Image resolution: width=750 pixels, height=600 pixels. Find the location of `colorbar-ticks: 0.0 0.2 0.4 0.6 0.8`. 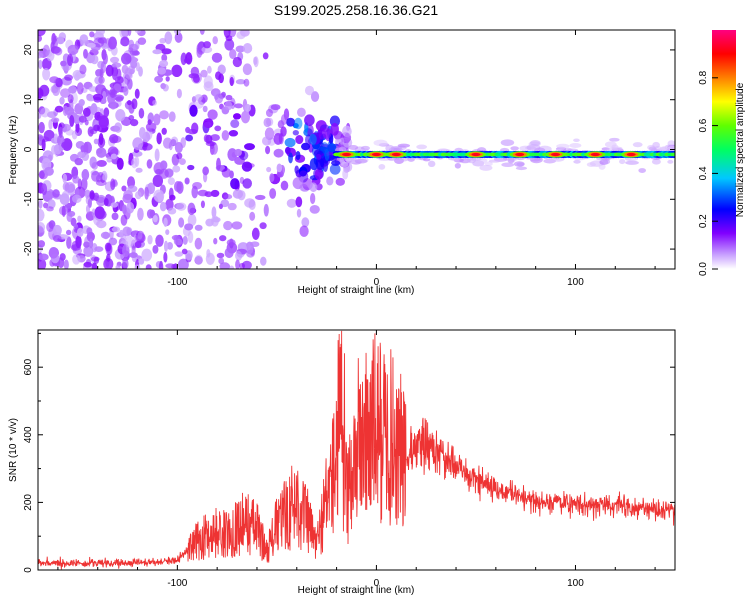

colorbar-ticks: 0.0 0.2 0.4 0.6 0.8 is located at coordinates (708, 173).